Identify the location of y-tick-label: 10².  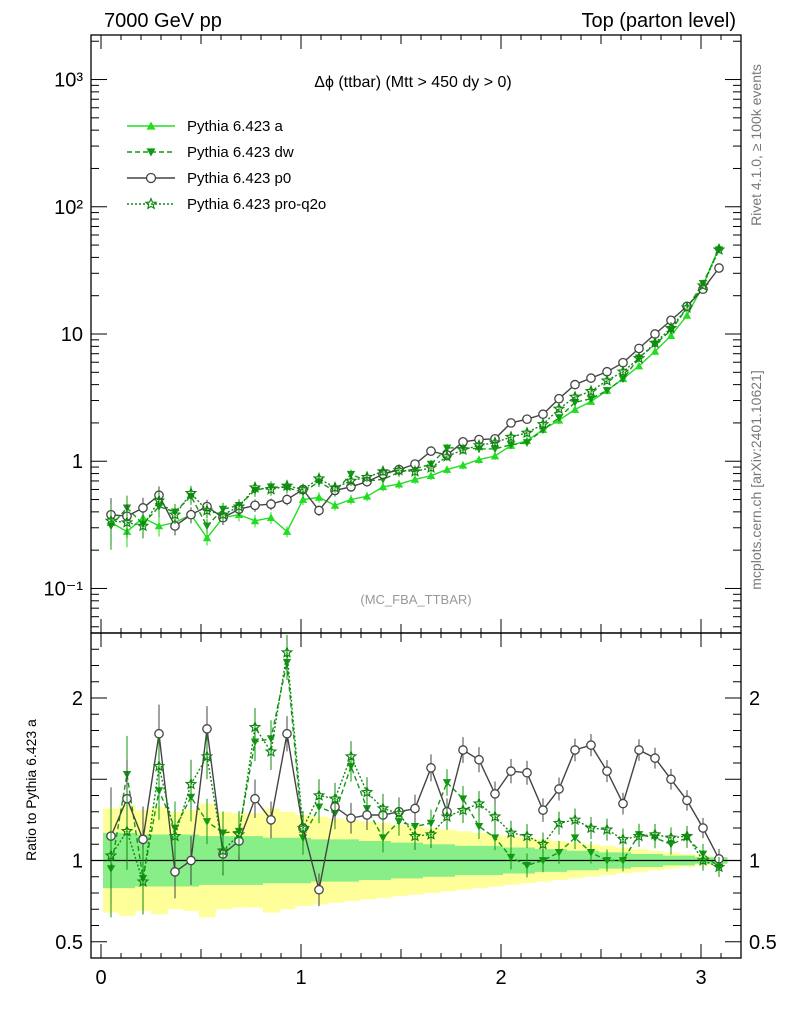
(68, 208).